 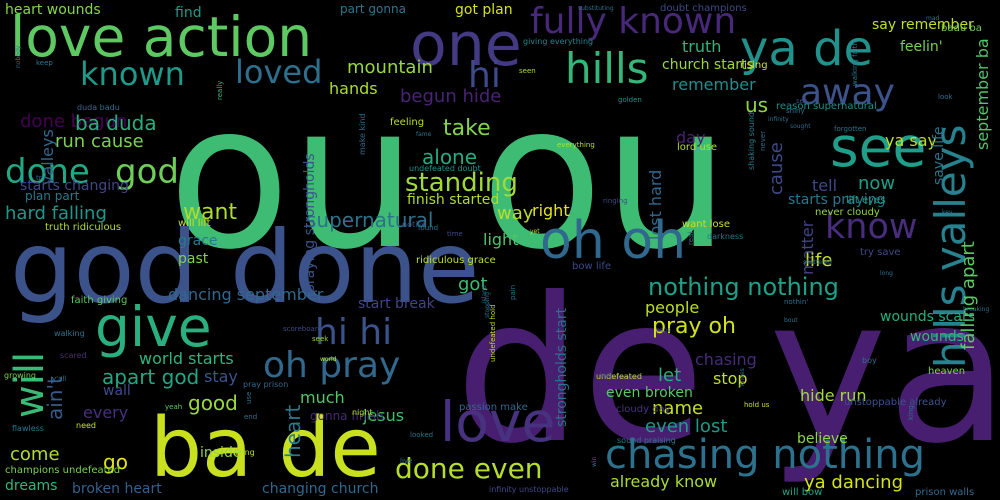 What do you see at coordinates (878, 147) in the screenshot?
I see `word-see: see` at bounding box center [878, 147].